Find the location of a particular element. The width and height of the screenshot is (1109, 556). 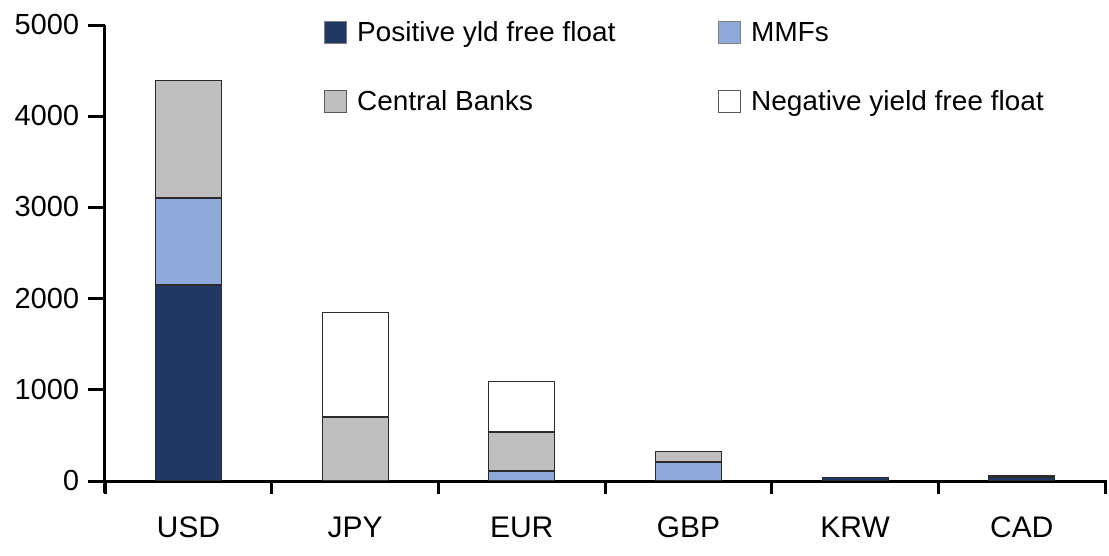

legend-item-negative-yield-free-float: Negative yield free float is located at coordinates (881, 101).